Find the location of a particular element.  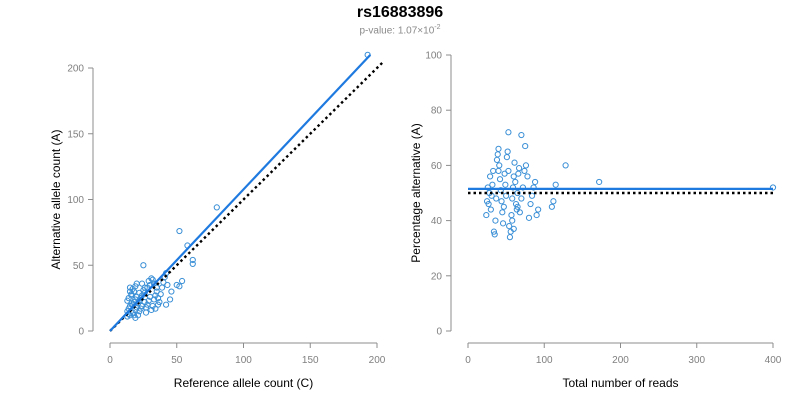

y-tick-label: 200 is located at coordinates (75, 69).